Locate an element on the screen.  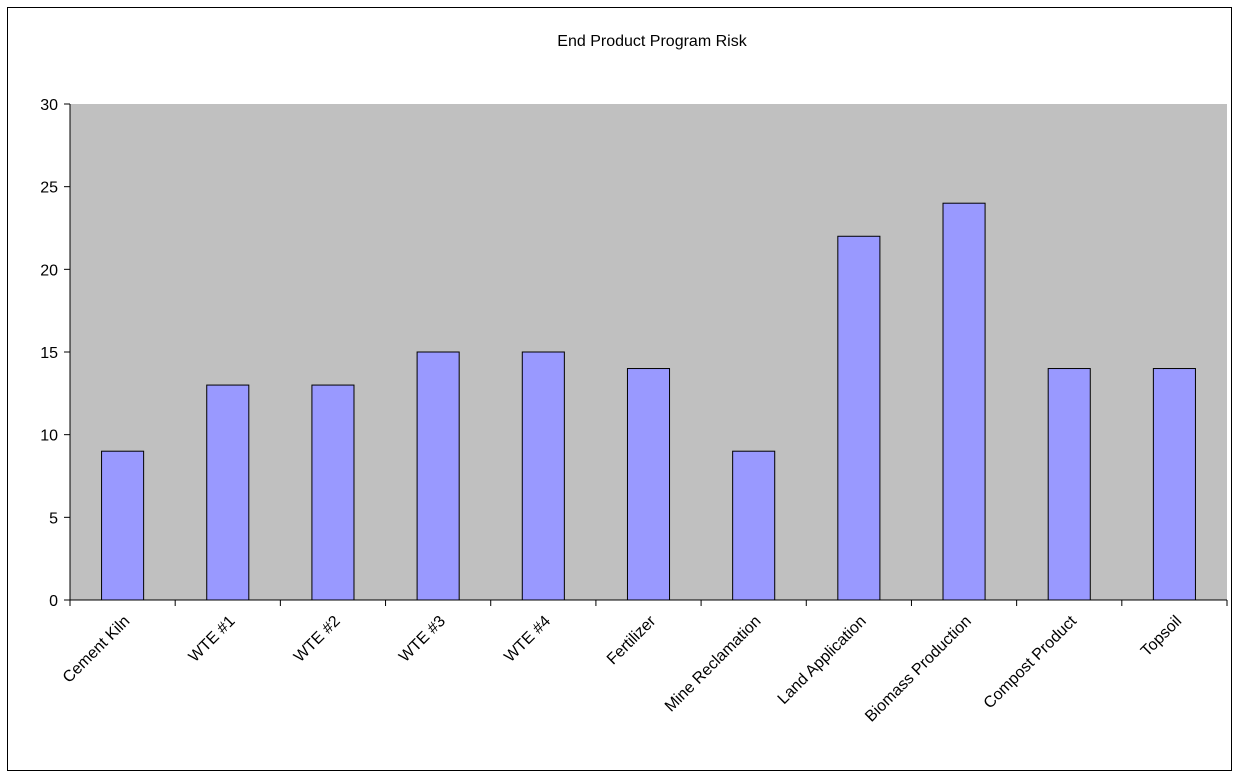
bar-land-application is located at coordinates (859, 418).